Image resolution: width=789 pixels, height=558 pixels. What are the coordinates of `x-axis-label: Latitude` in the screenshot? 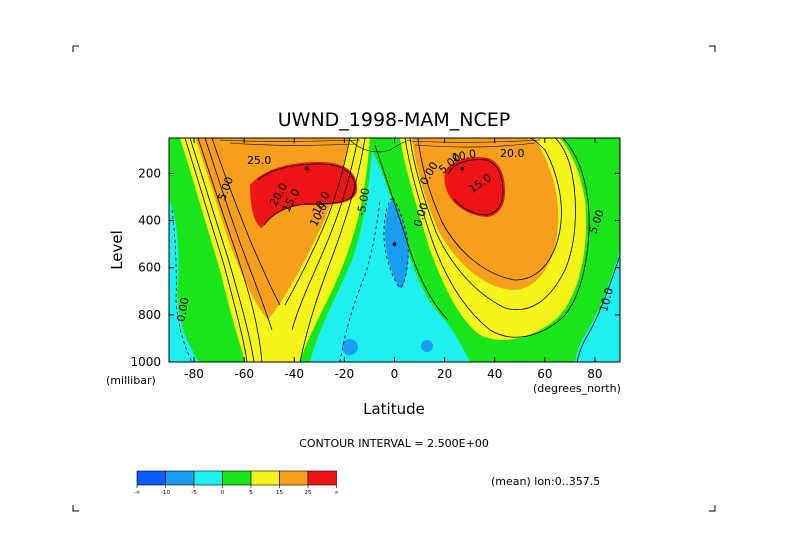 It's located at (394, 409).